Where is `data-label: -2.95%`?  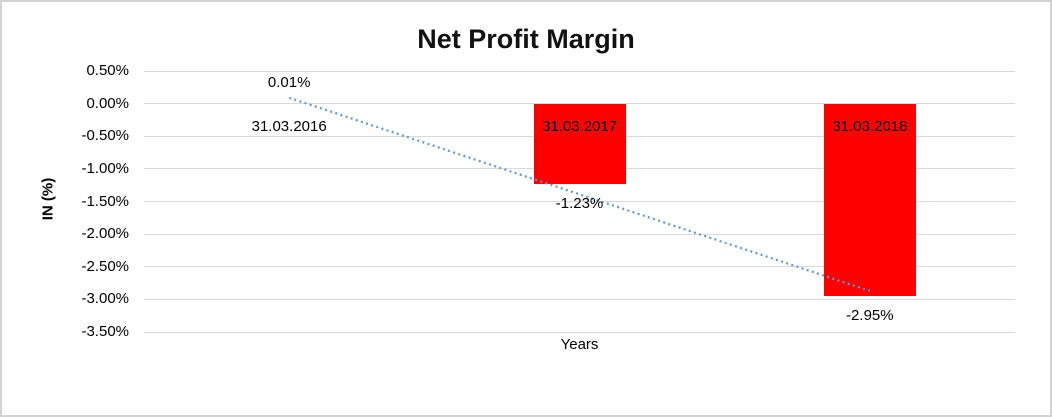 data-label: -2.95% is located at coordinates (870, 316).